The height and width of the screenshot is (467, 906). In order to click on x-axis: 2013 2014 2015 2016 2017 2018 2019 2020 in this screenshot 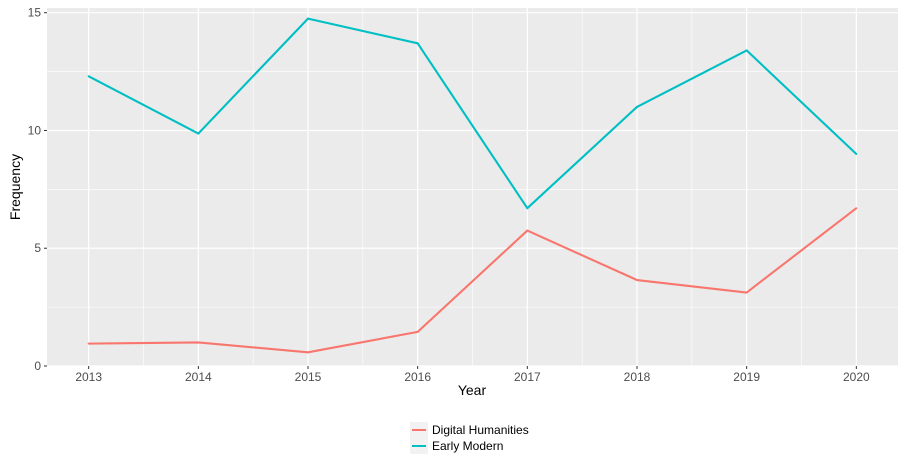, I will do `click(472, 375)`.